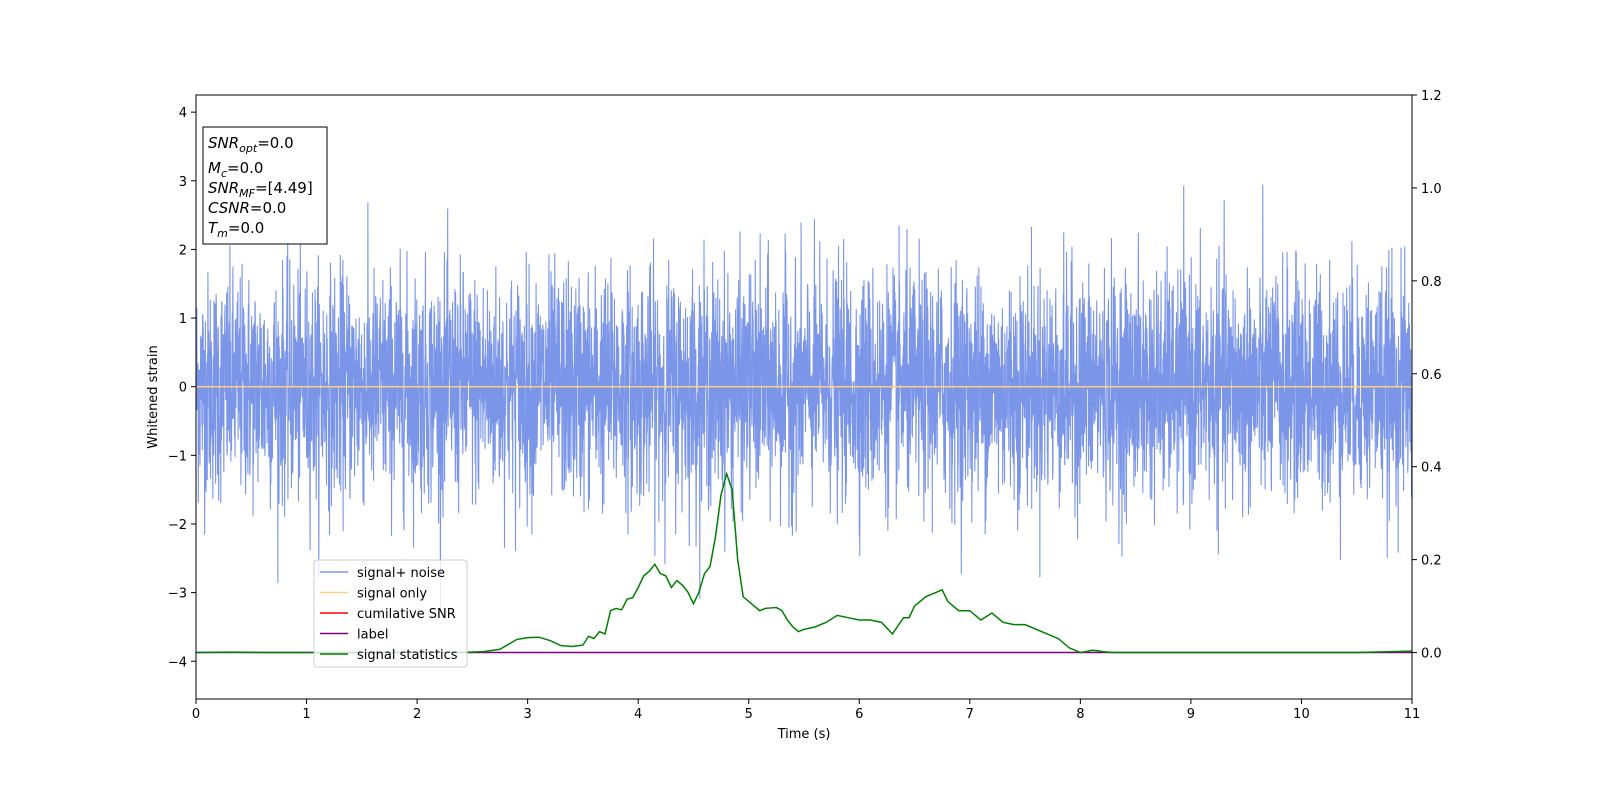 The height and width of the screenshot is (800, 1600). I want to click on info-snr-opt: SNRopt=0.0, so click(251, 144).